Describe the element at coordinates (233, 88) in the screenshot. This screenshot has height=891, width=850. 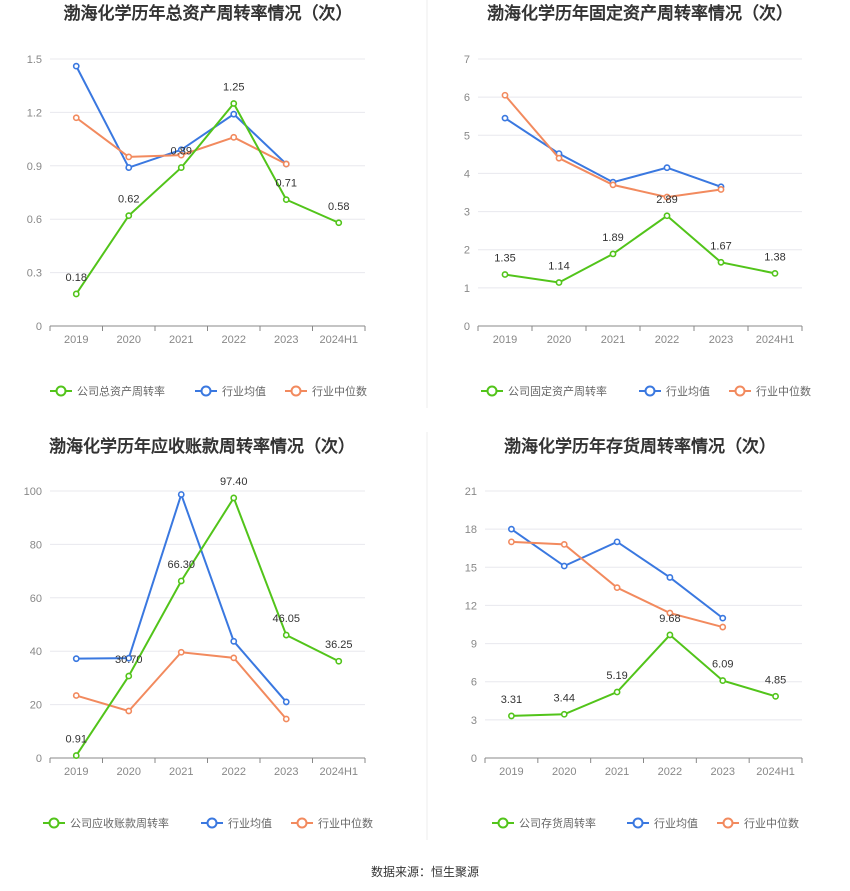
I see `data-label: 1.25` at that location.